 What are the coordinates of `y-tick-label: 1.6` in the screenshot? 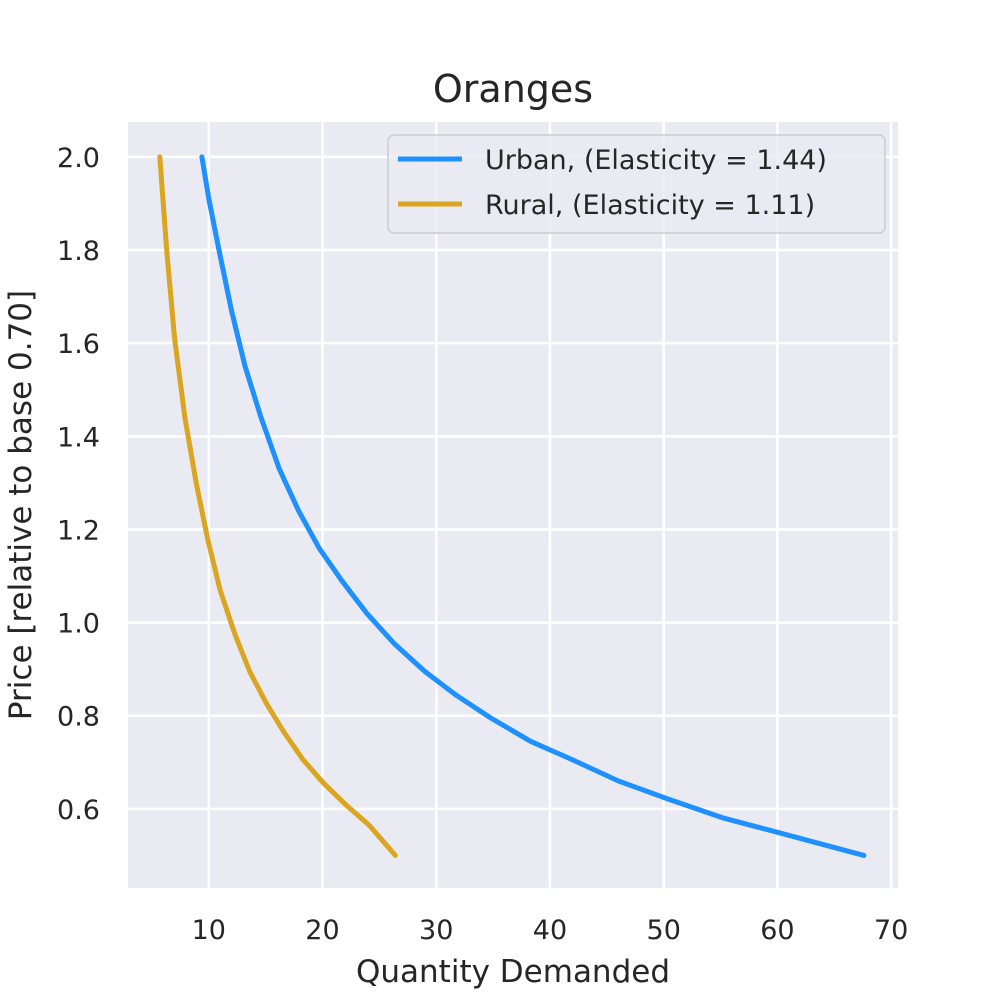 It's located at (78, 344).